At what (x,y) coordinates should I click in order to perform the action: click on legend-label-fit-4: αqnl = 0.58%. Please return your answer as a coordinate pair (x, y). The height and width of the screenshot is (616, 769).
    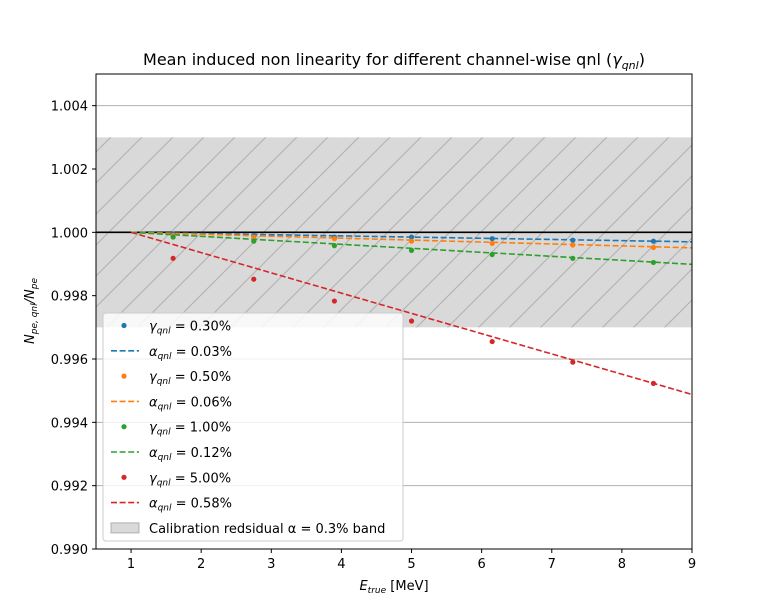
    Looking at the image, I should click on (190, 505).